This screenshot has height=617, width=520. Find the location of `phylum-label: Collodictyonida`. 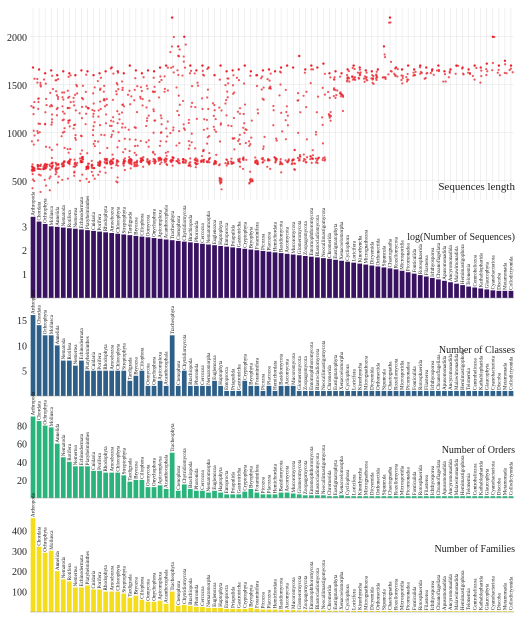

phylum-label: Collodictyonida is located at coordinates (512, 593).